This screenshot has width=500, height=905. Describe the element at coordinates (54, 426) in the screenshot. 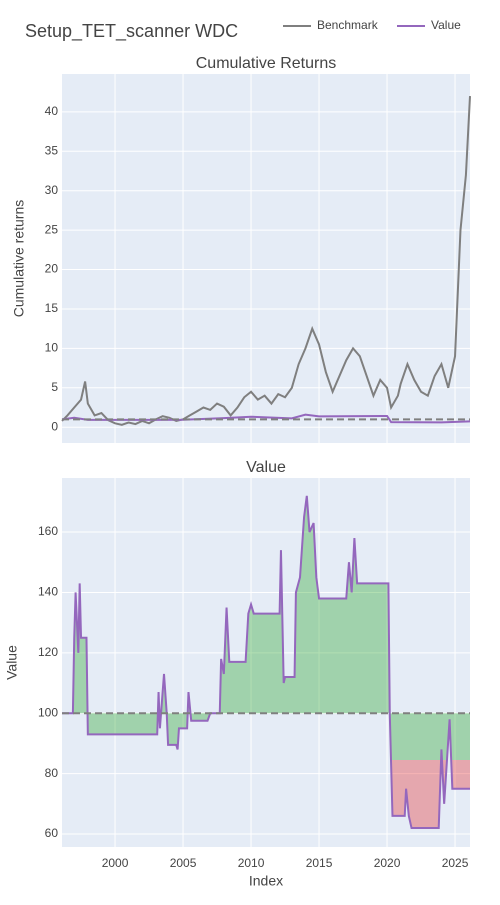

I see `y-tick-label: 0` at that location.